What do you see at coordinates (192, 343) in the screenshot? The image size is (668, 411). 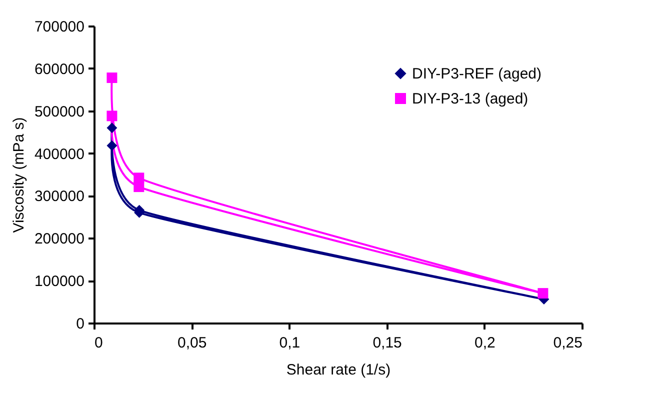 I see `x-tick-label: 0,05` at bounding box center [192, 343].